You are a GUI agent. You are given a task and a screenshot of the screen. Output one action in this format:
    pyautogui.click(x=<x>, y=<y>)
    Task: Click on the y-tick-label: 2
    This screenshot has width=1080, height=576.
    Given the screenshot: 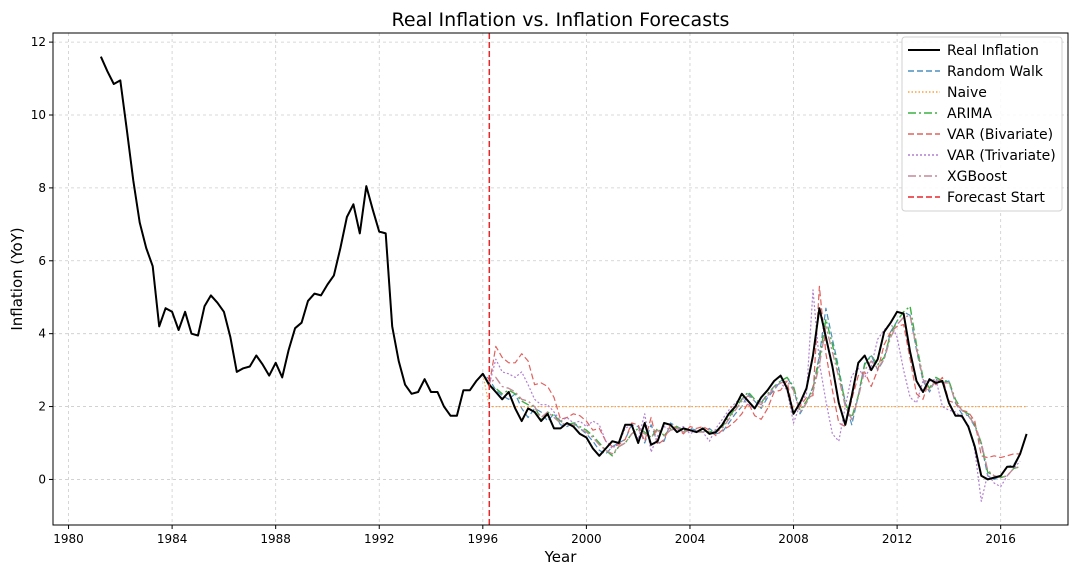 What is the action you would take?
    pyautogui.click(x=42, y=407)
    